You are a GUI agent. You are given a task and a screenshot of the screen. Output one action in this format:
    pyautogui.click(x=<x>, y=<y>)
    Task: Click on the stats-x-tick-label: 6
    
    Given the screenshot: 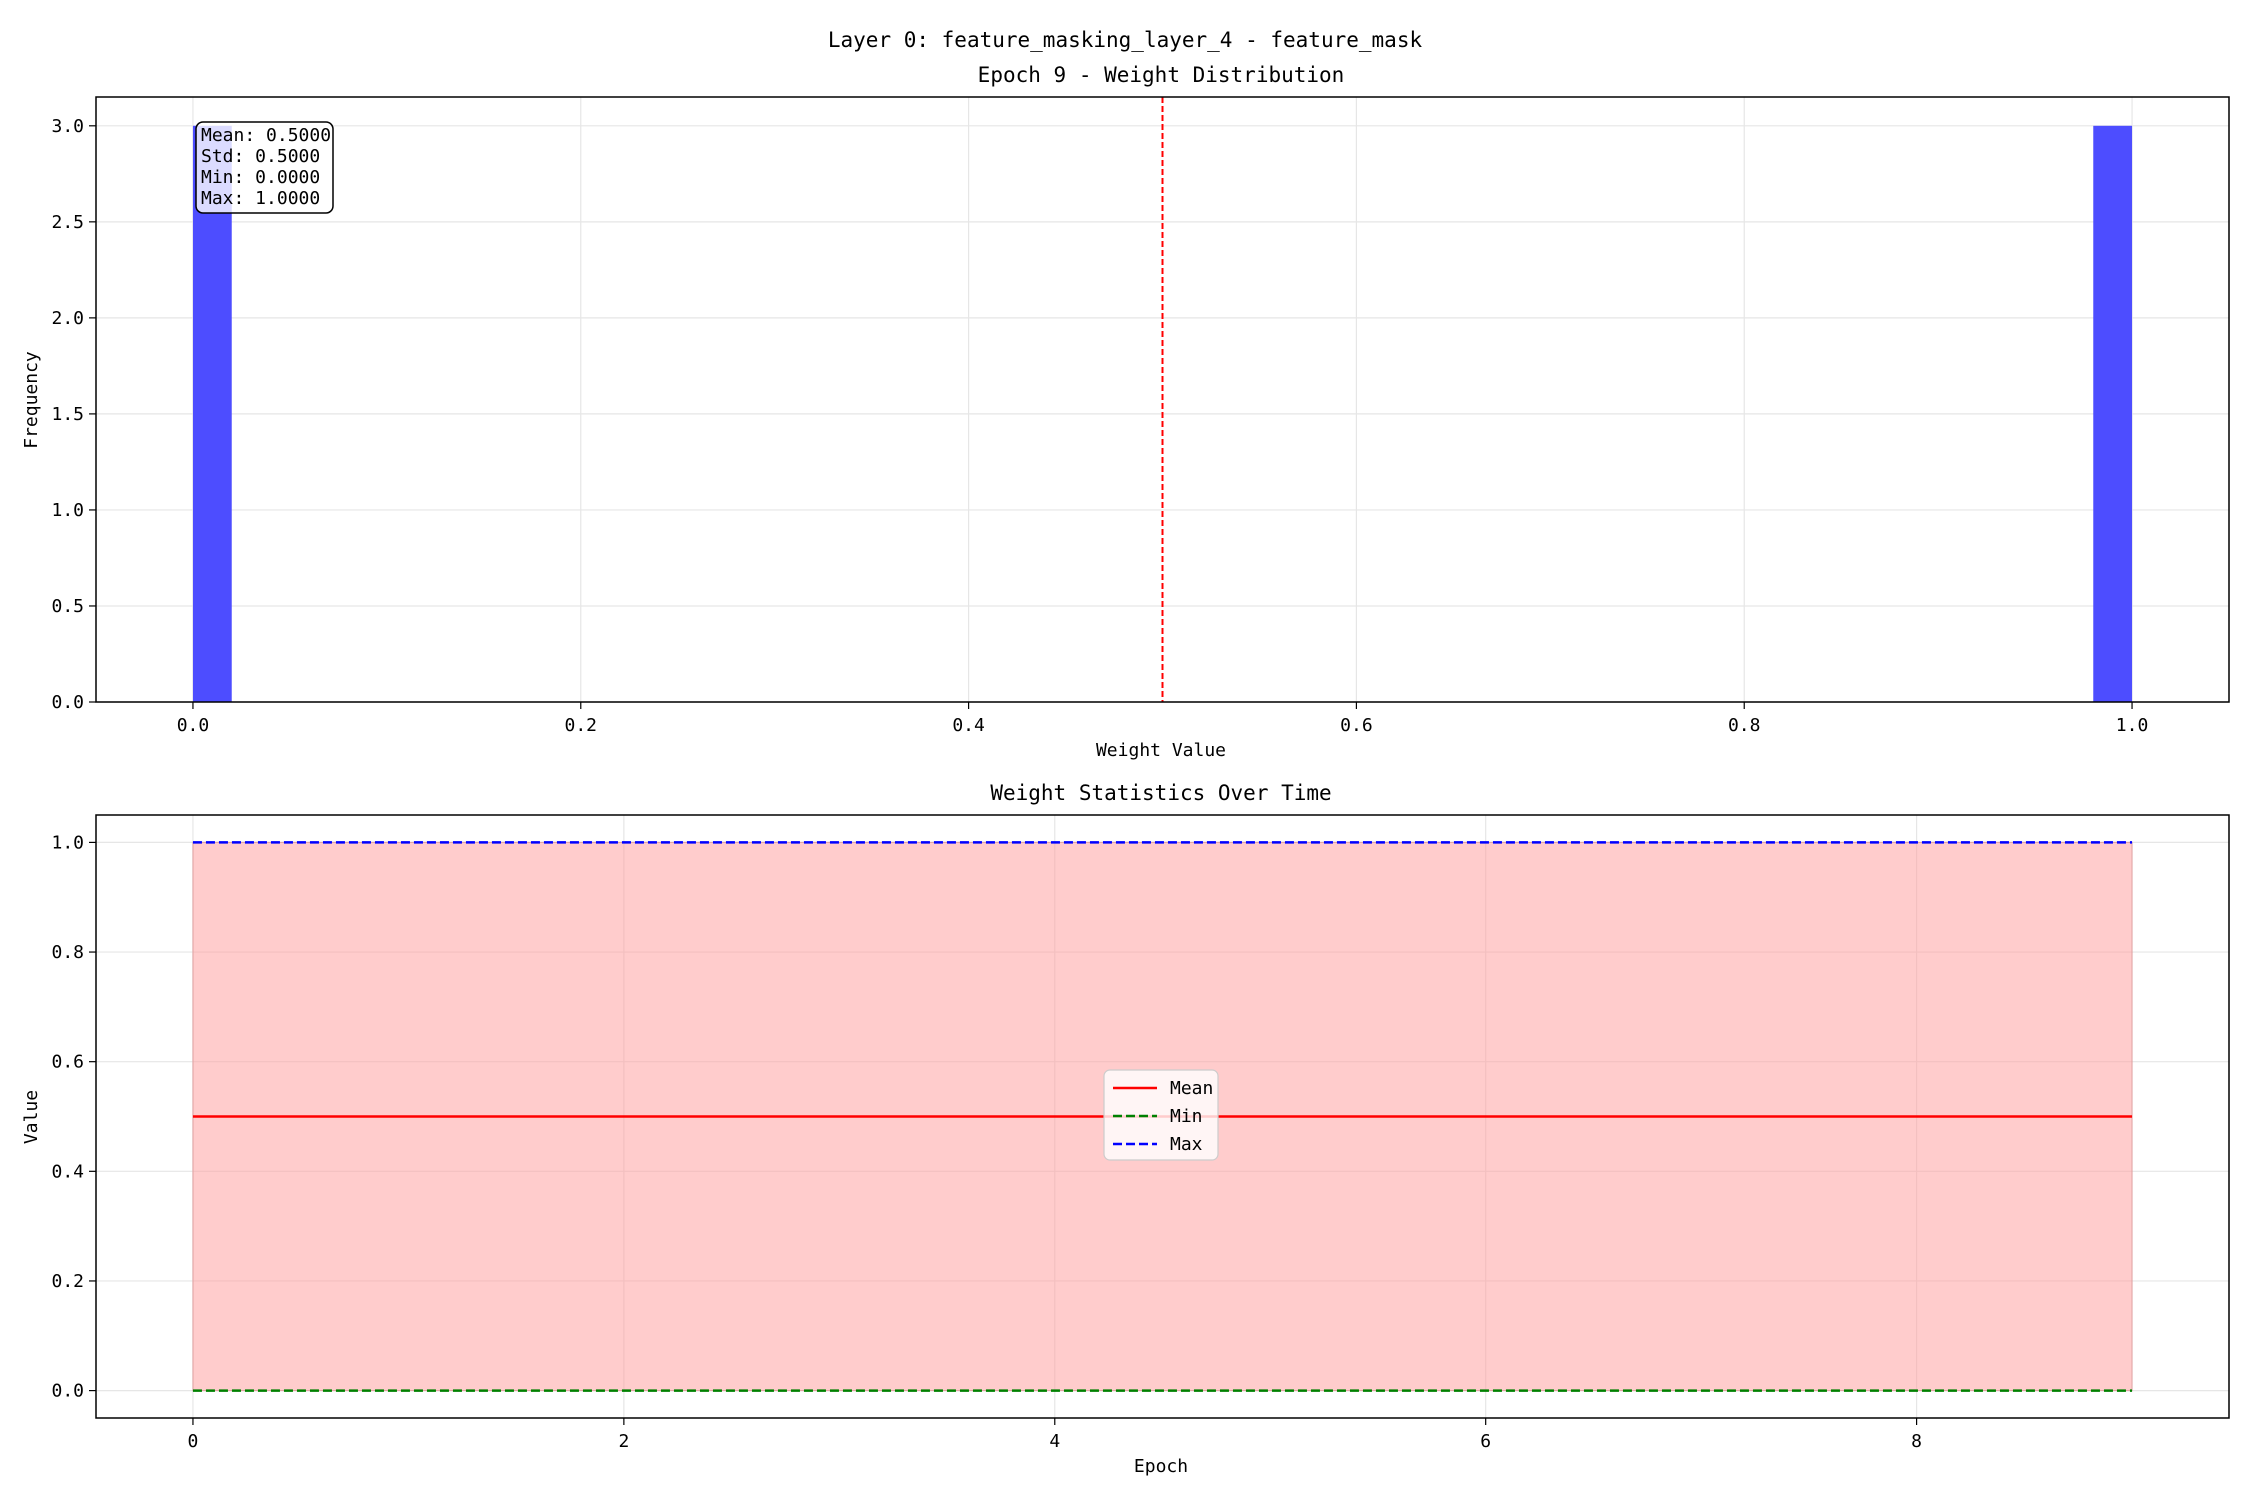 What is the action you would take?
    pyautogui.click(x=1485, y=1441)
    